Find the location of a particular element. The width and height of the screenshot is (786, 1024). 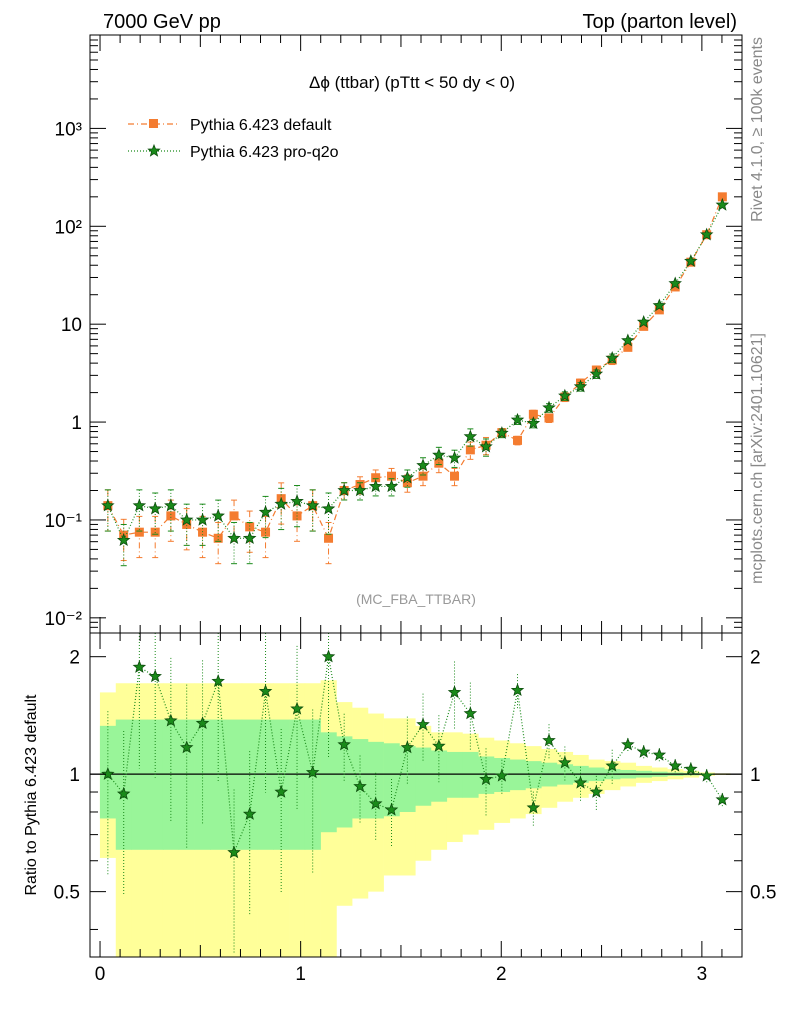

y-tick-label: 1 is located at coordinates (76, 423).